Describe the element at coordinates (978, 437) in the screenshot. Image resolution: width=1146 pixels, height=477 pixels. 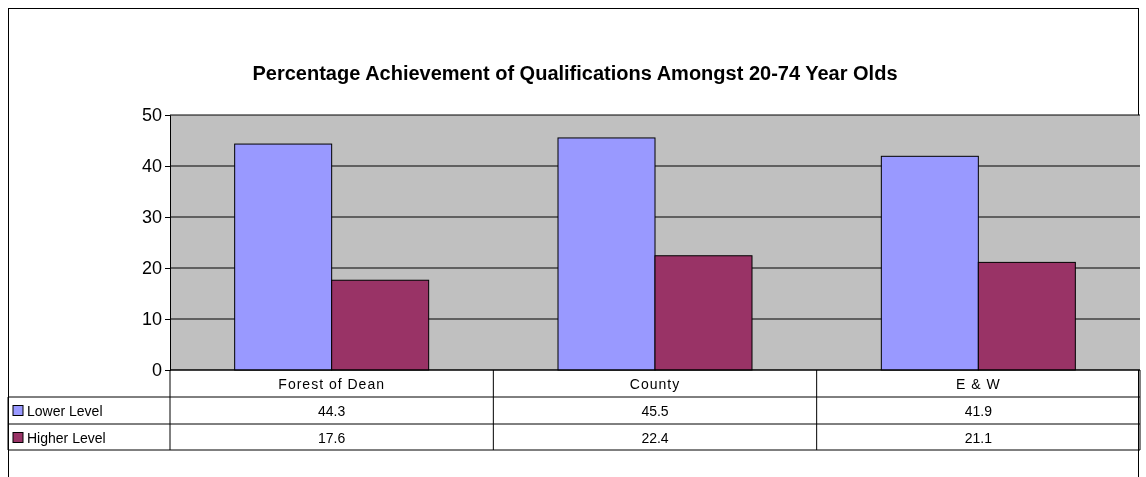
I see `data-label: 21.1` at that location.